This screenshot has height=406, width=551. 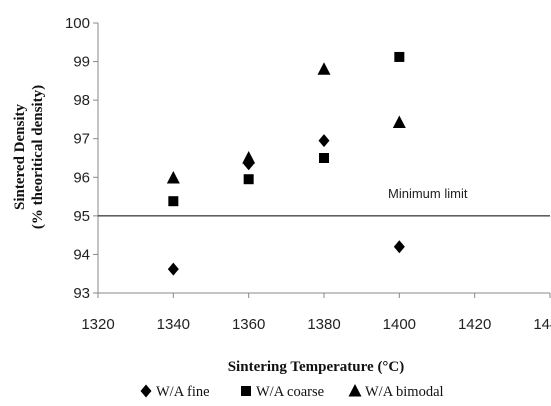 I want to click on y-tick-label: 95, so click(x=81, y=216).